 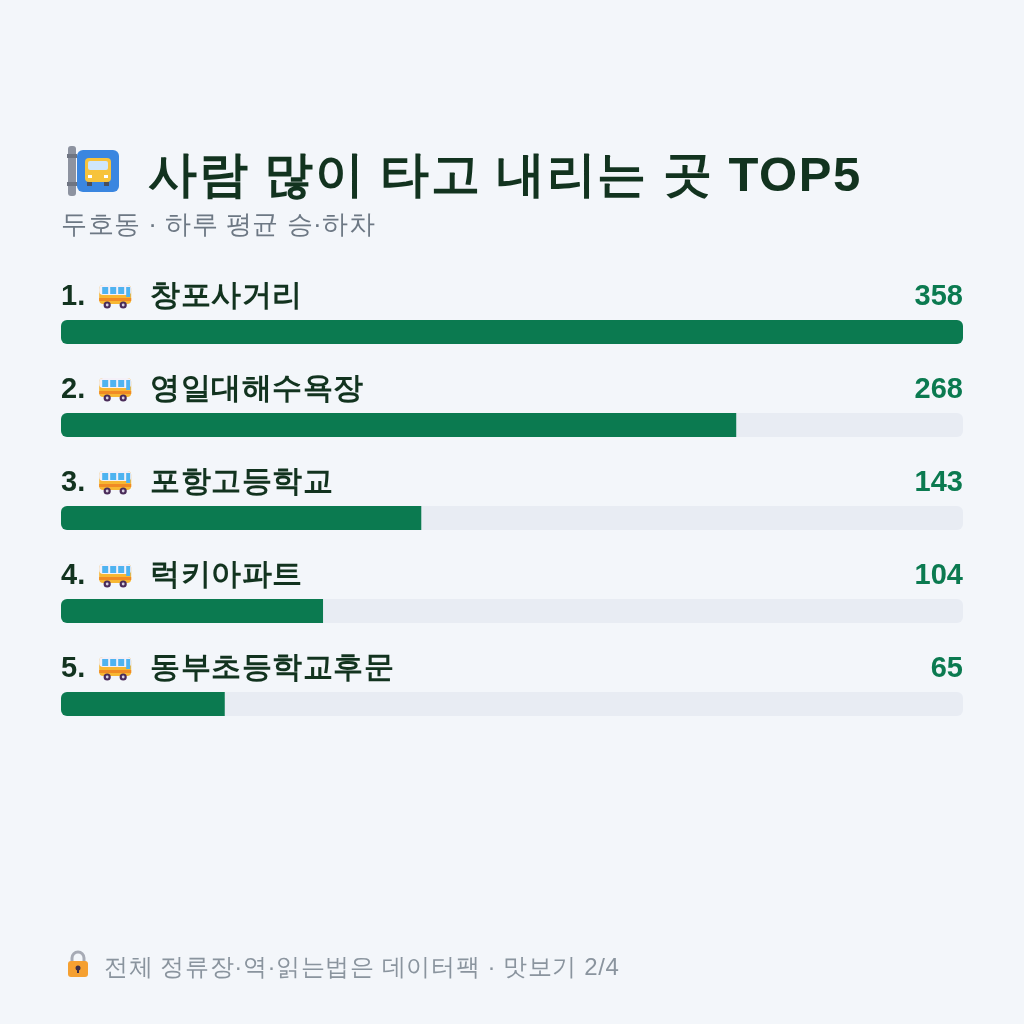 I want to click on title: 사람 많이 타고 내리는 곳 TOP5, so click(x=505, y=174).